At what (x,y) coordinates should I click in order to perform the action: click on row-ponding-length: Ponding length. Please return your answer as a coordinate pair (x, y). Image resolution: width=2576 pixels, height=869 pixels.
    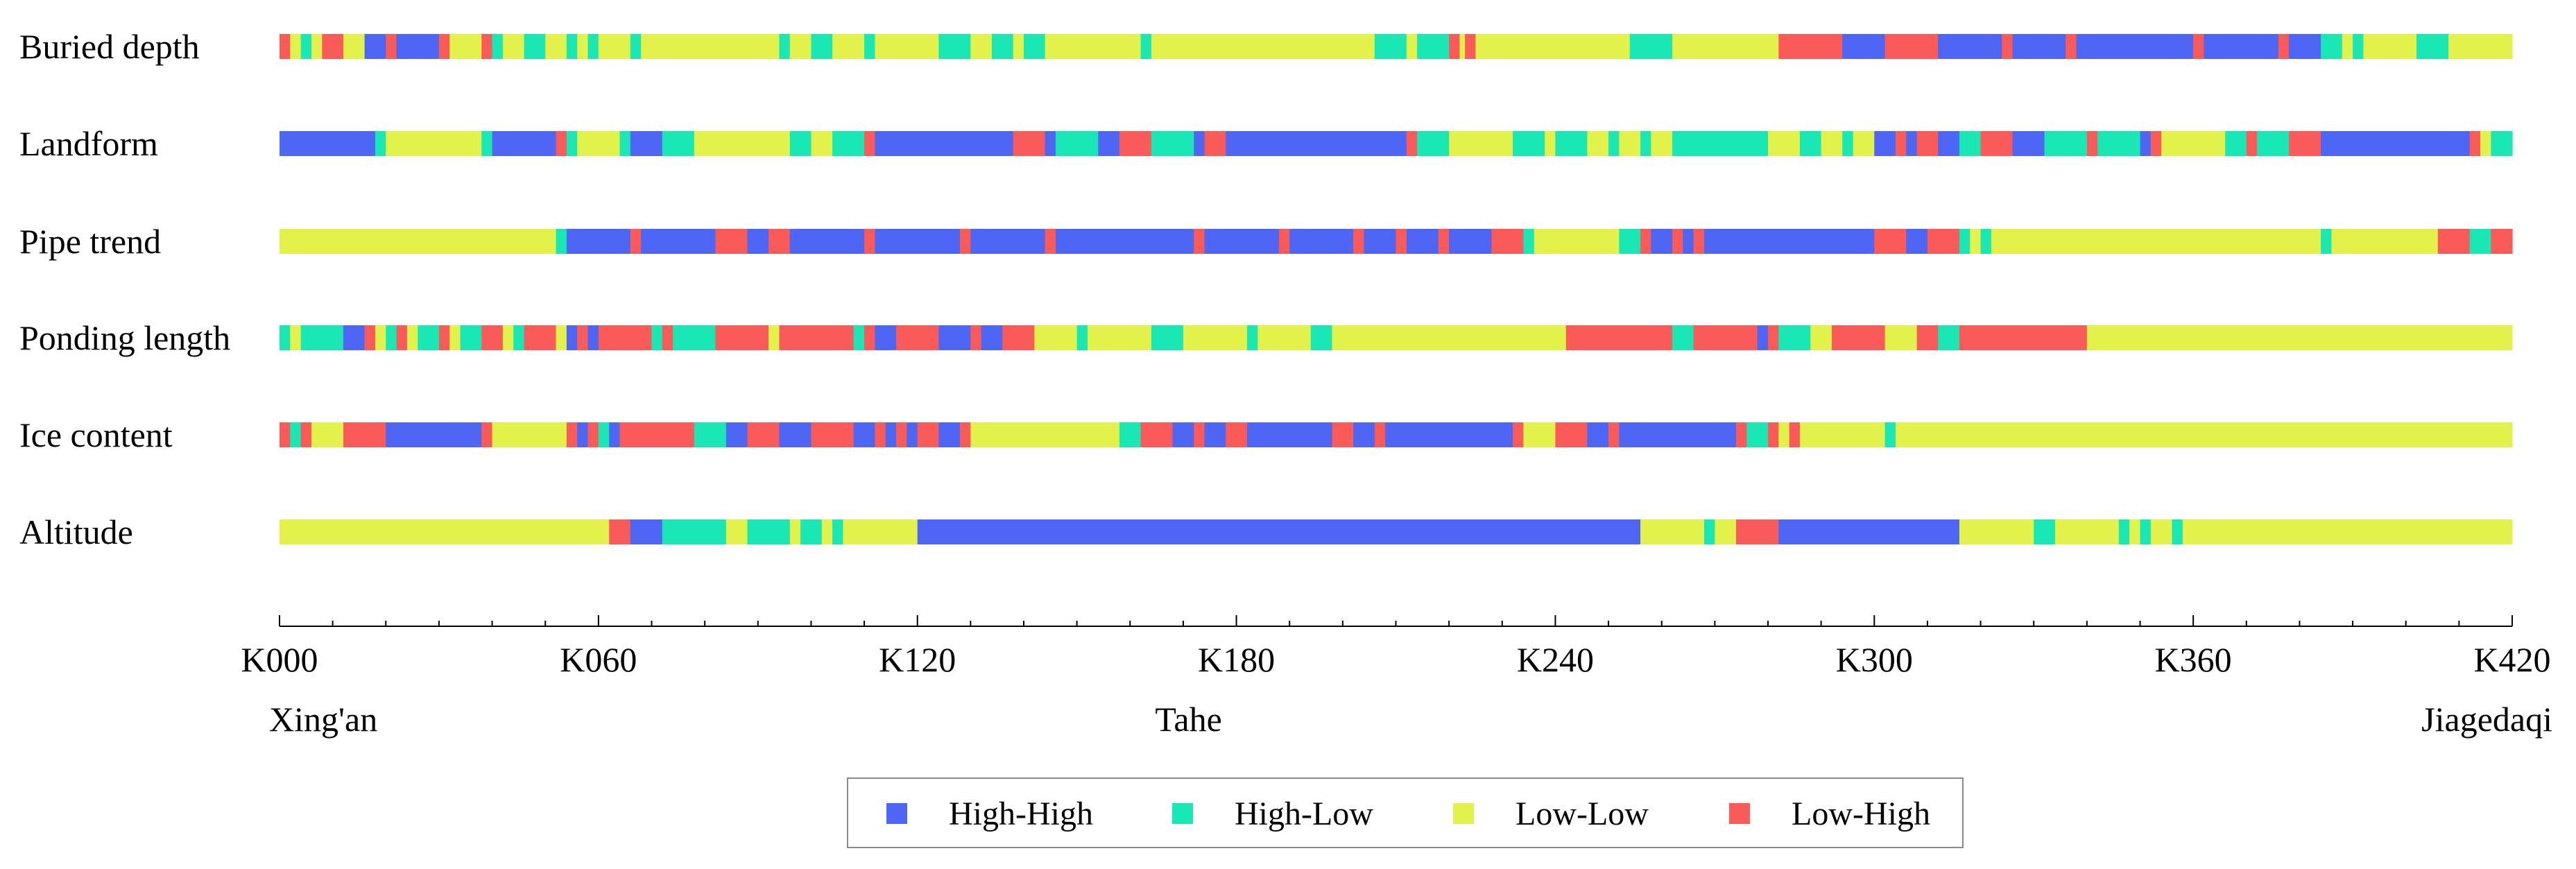
    Looking at the image, I should click on (1266, 338).